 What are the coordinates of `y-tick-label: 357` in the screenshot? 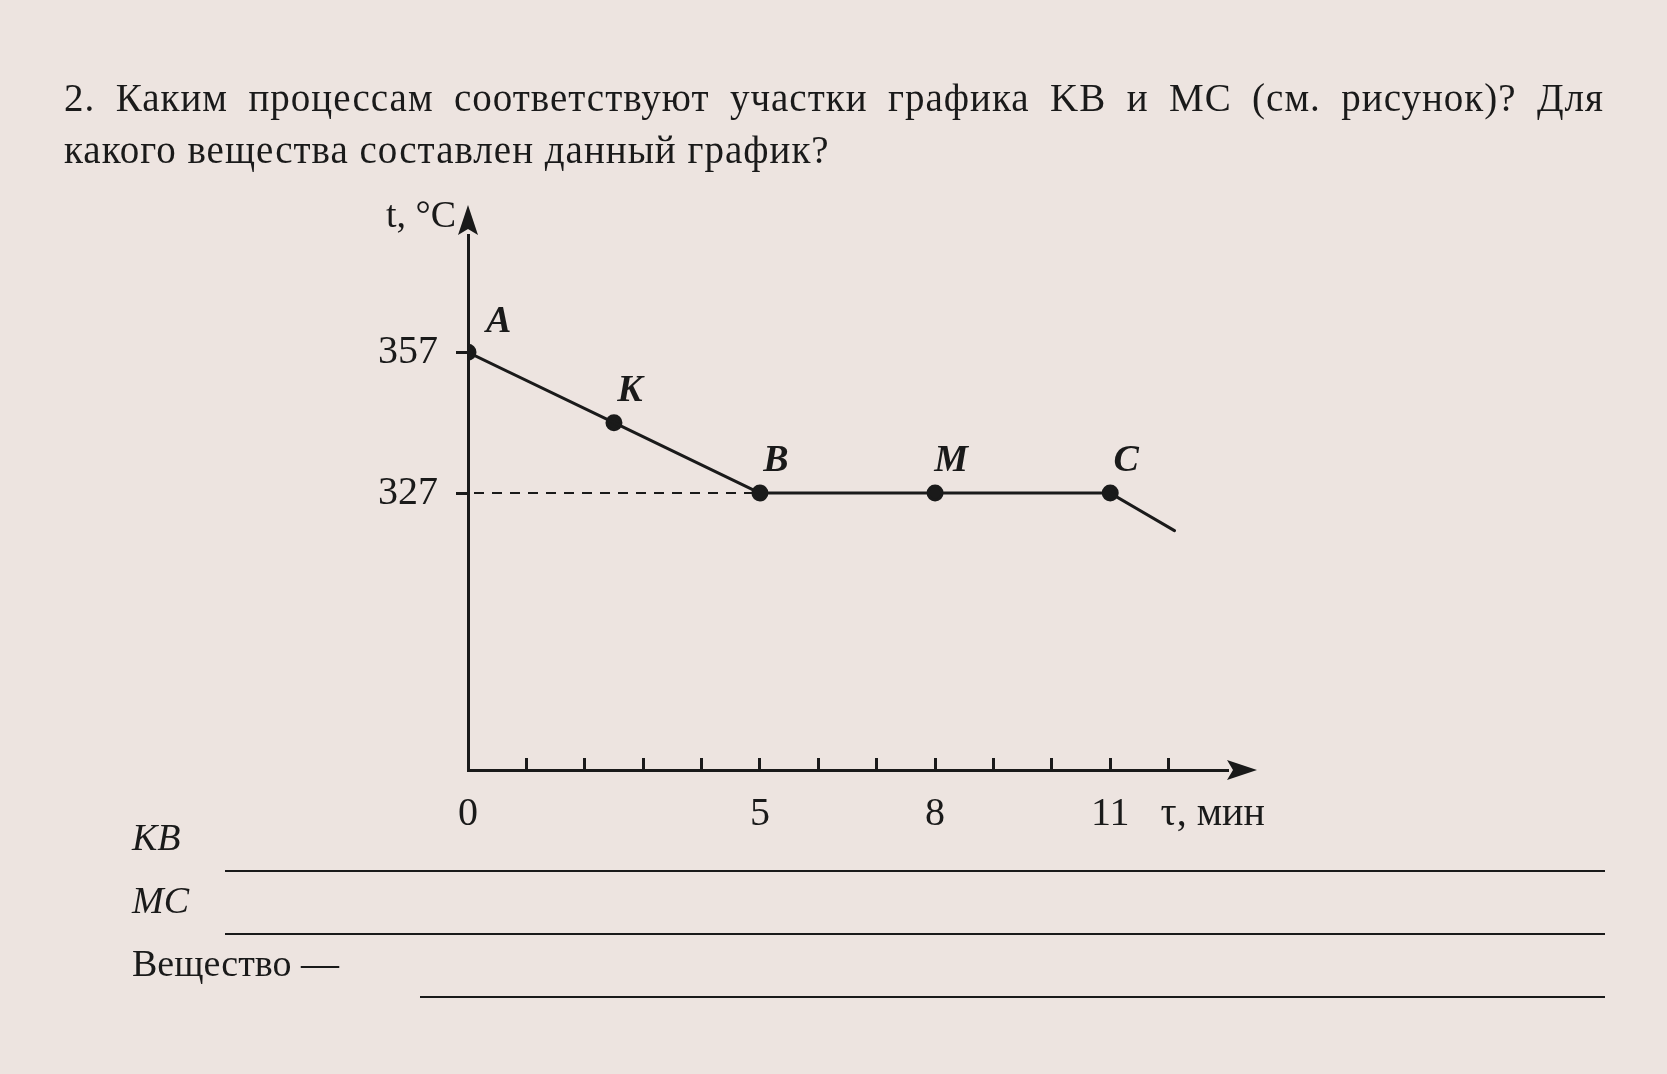 It's located at (408, 349).